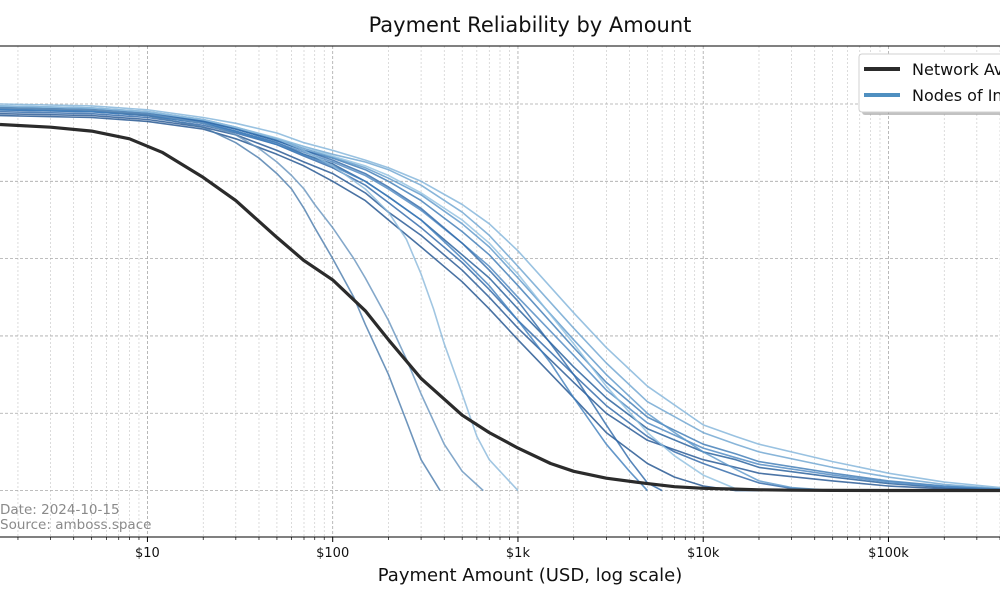  I want to click on legend: Network Average Nodes of Interest, so click(929, 84).